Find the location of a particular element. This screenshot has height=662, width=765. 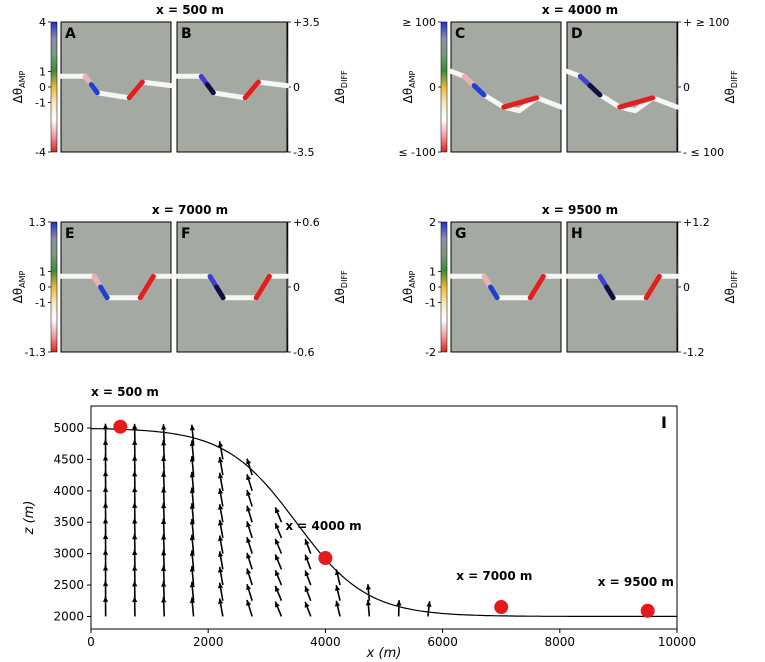

location-label: x = 9500 m is located at coordinates (636, 582).